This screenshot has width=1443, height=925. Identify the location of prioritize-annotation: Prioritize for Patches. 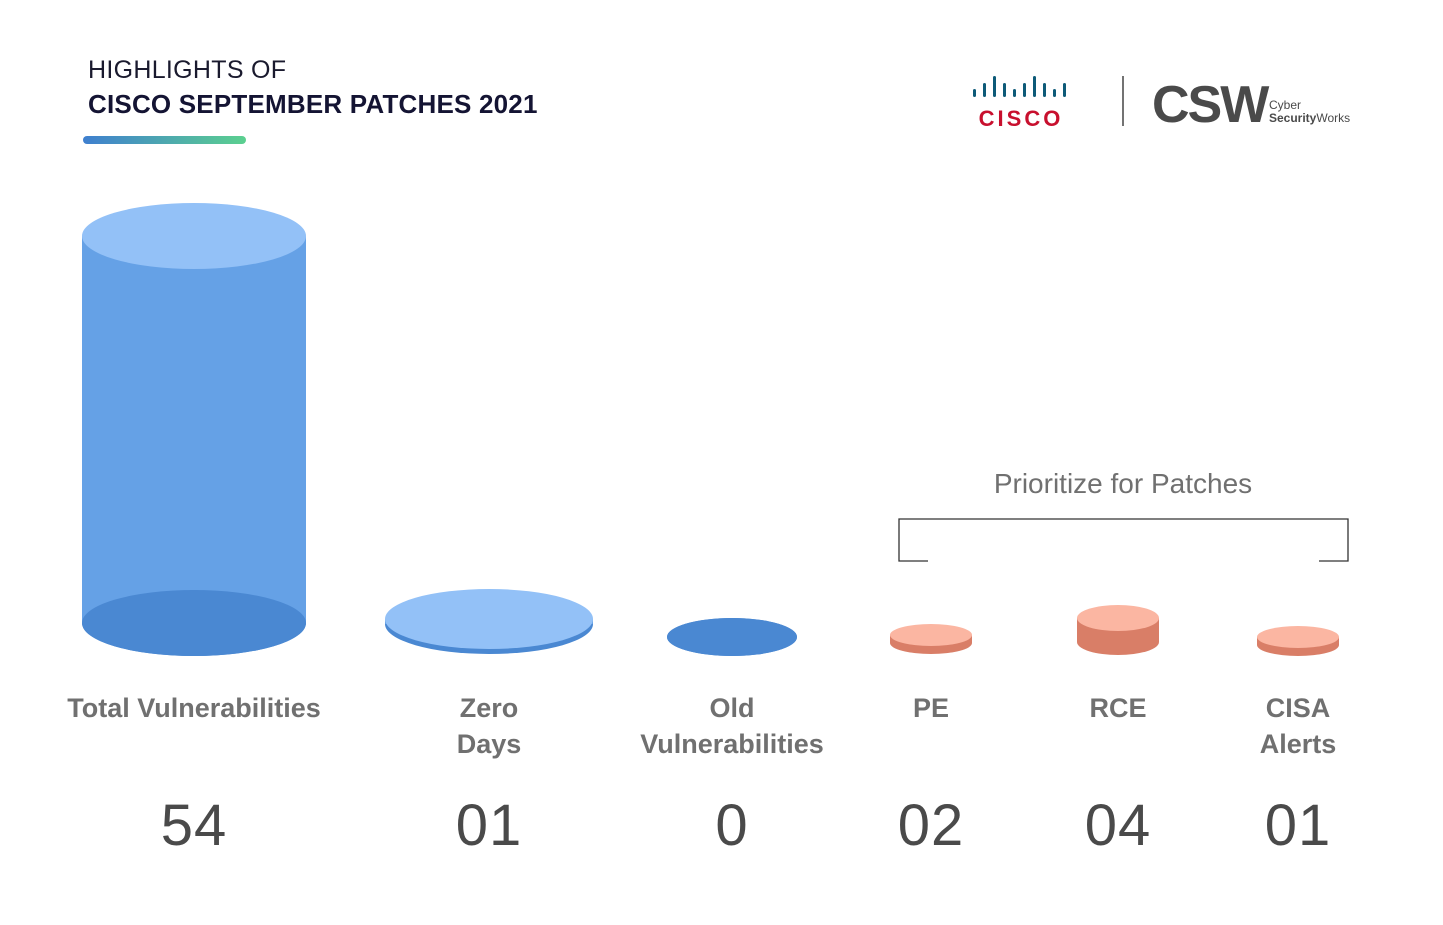
(1123, 483).